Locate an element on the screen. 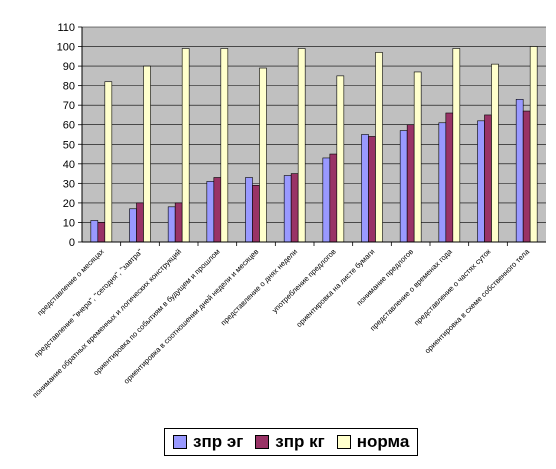 The width and height of the screenshot is (556, 469). y-tick-label: 60 is located at coordinates (69, 126).